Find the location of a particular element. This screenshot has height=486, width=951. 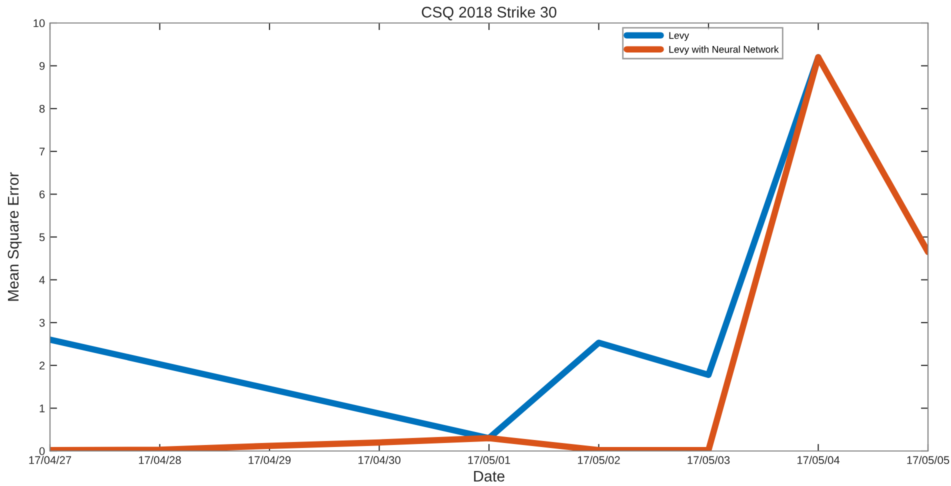

x-tick-label: 17/05/04 is located at coordinates (818, 460).